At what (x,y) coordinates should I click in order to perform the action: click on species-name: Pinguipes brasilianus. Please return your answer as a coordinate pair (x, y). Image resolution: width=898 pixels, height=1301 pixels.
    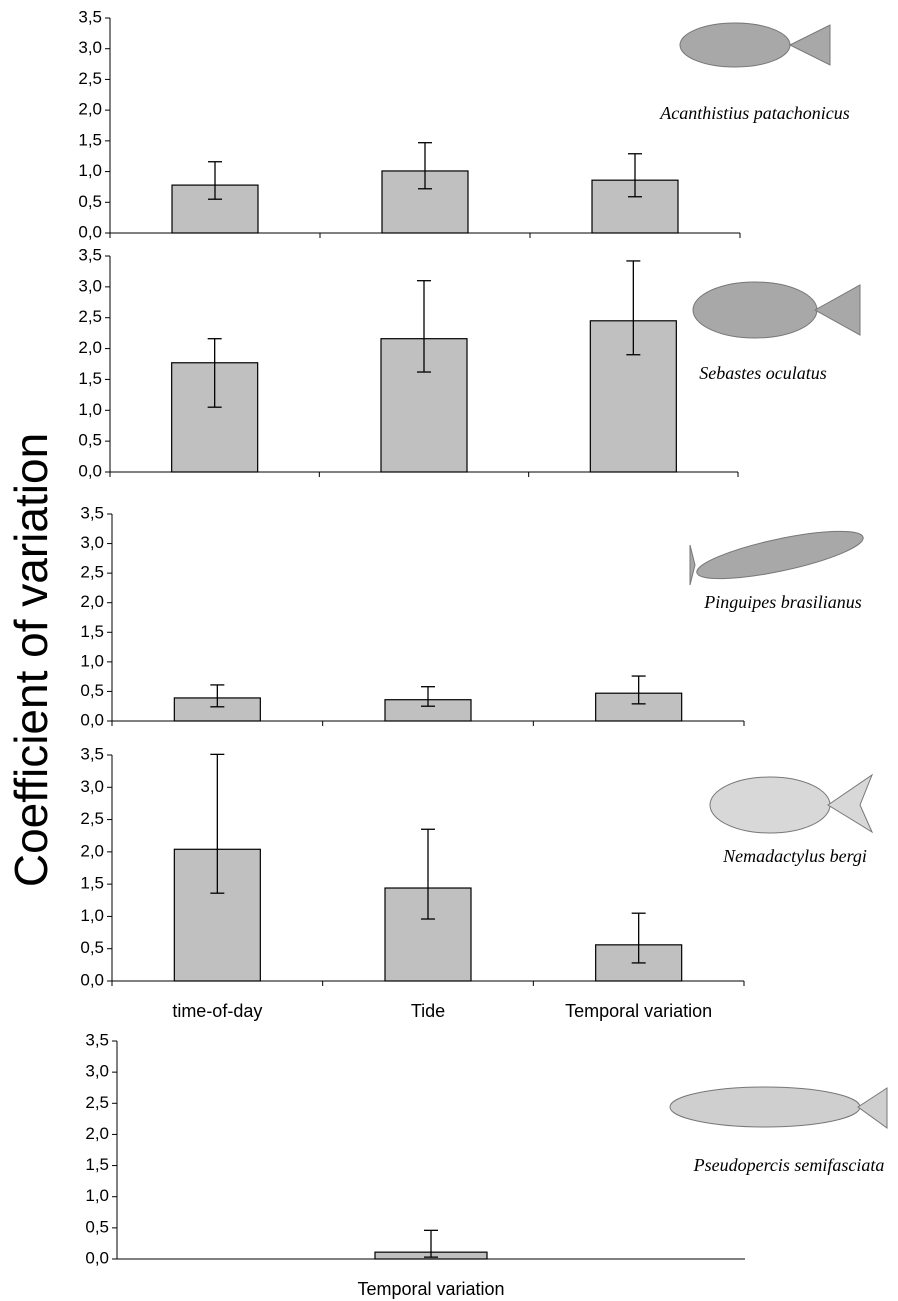
    Looking at the image, I should click on (782, 602).